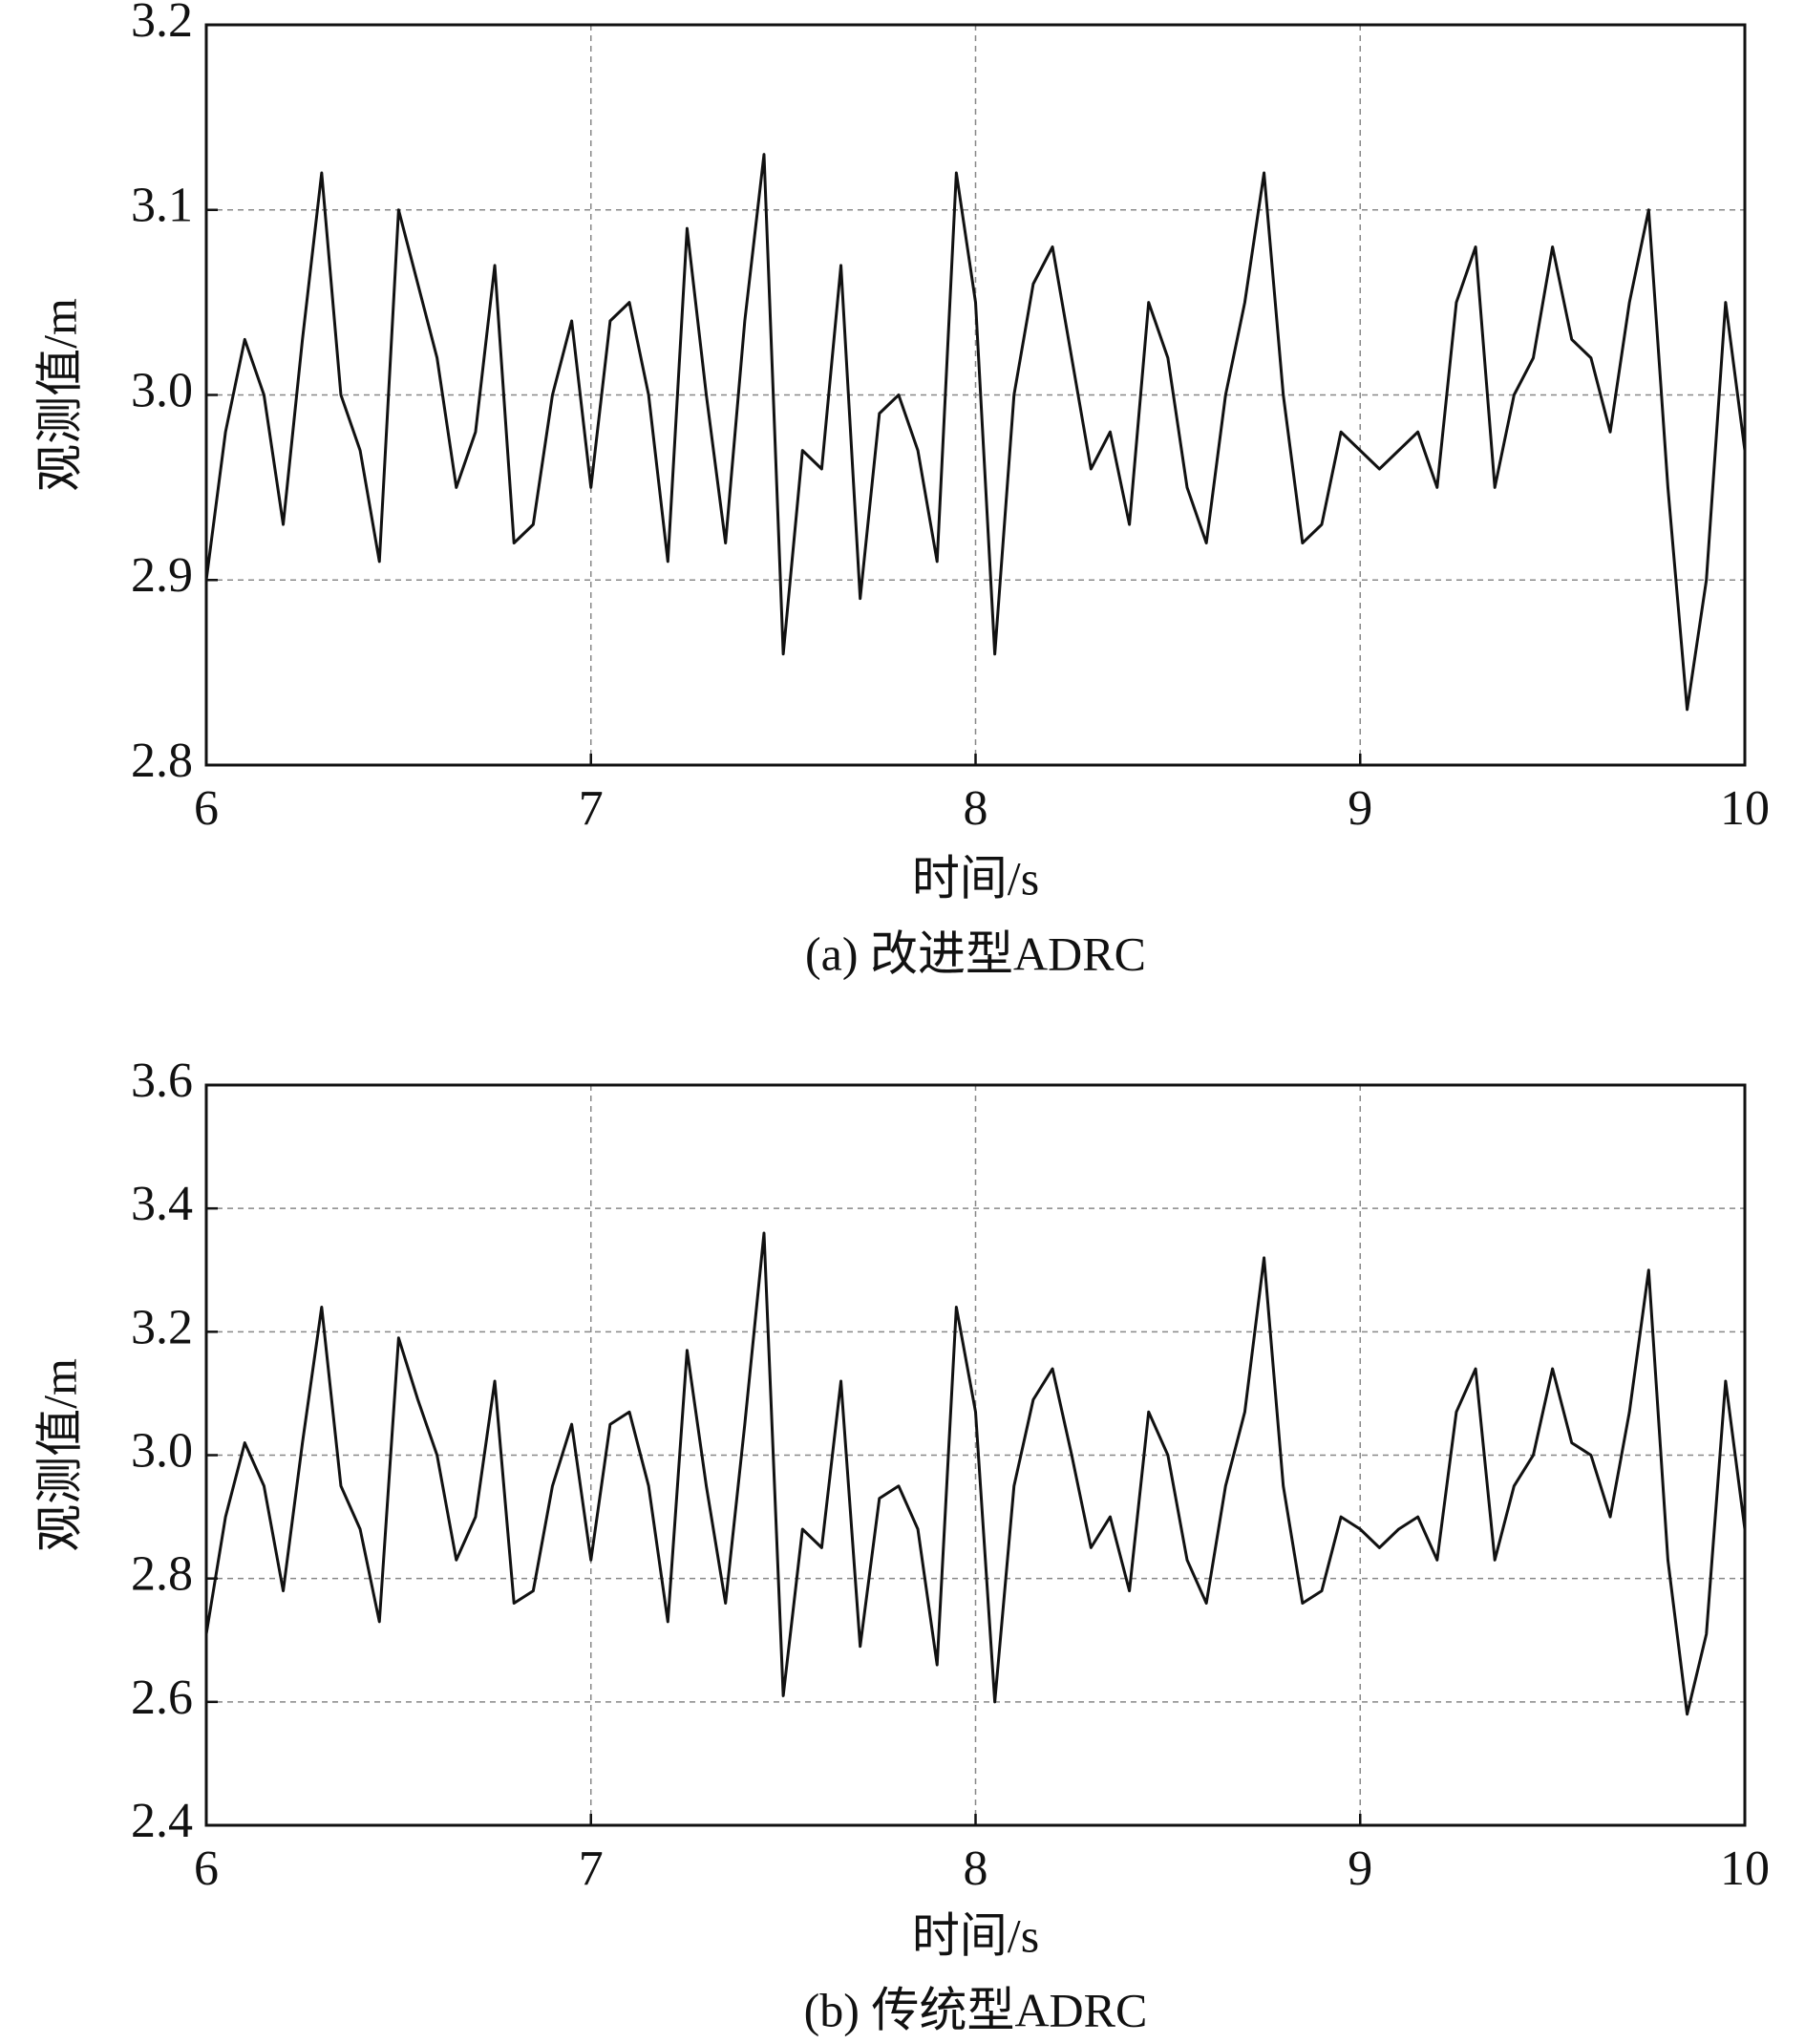 This screenshot has height=2044, width=1805. I want to click on chart-caption: (b) 传统型ADRC, so click(976, 2009).